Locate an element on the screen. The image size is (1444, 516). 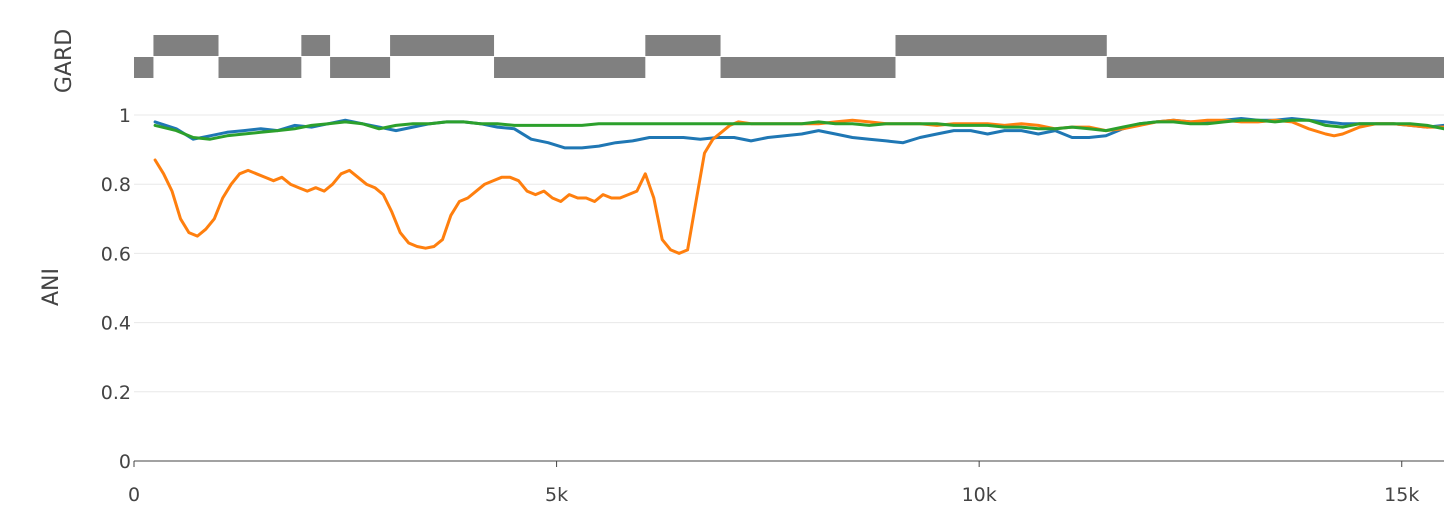
x-tick-label: 15k is located at coordinates (1401, 495).